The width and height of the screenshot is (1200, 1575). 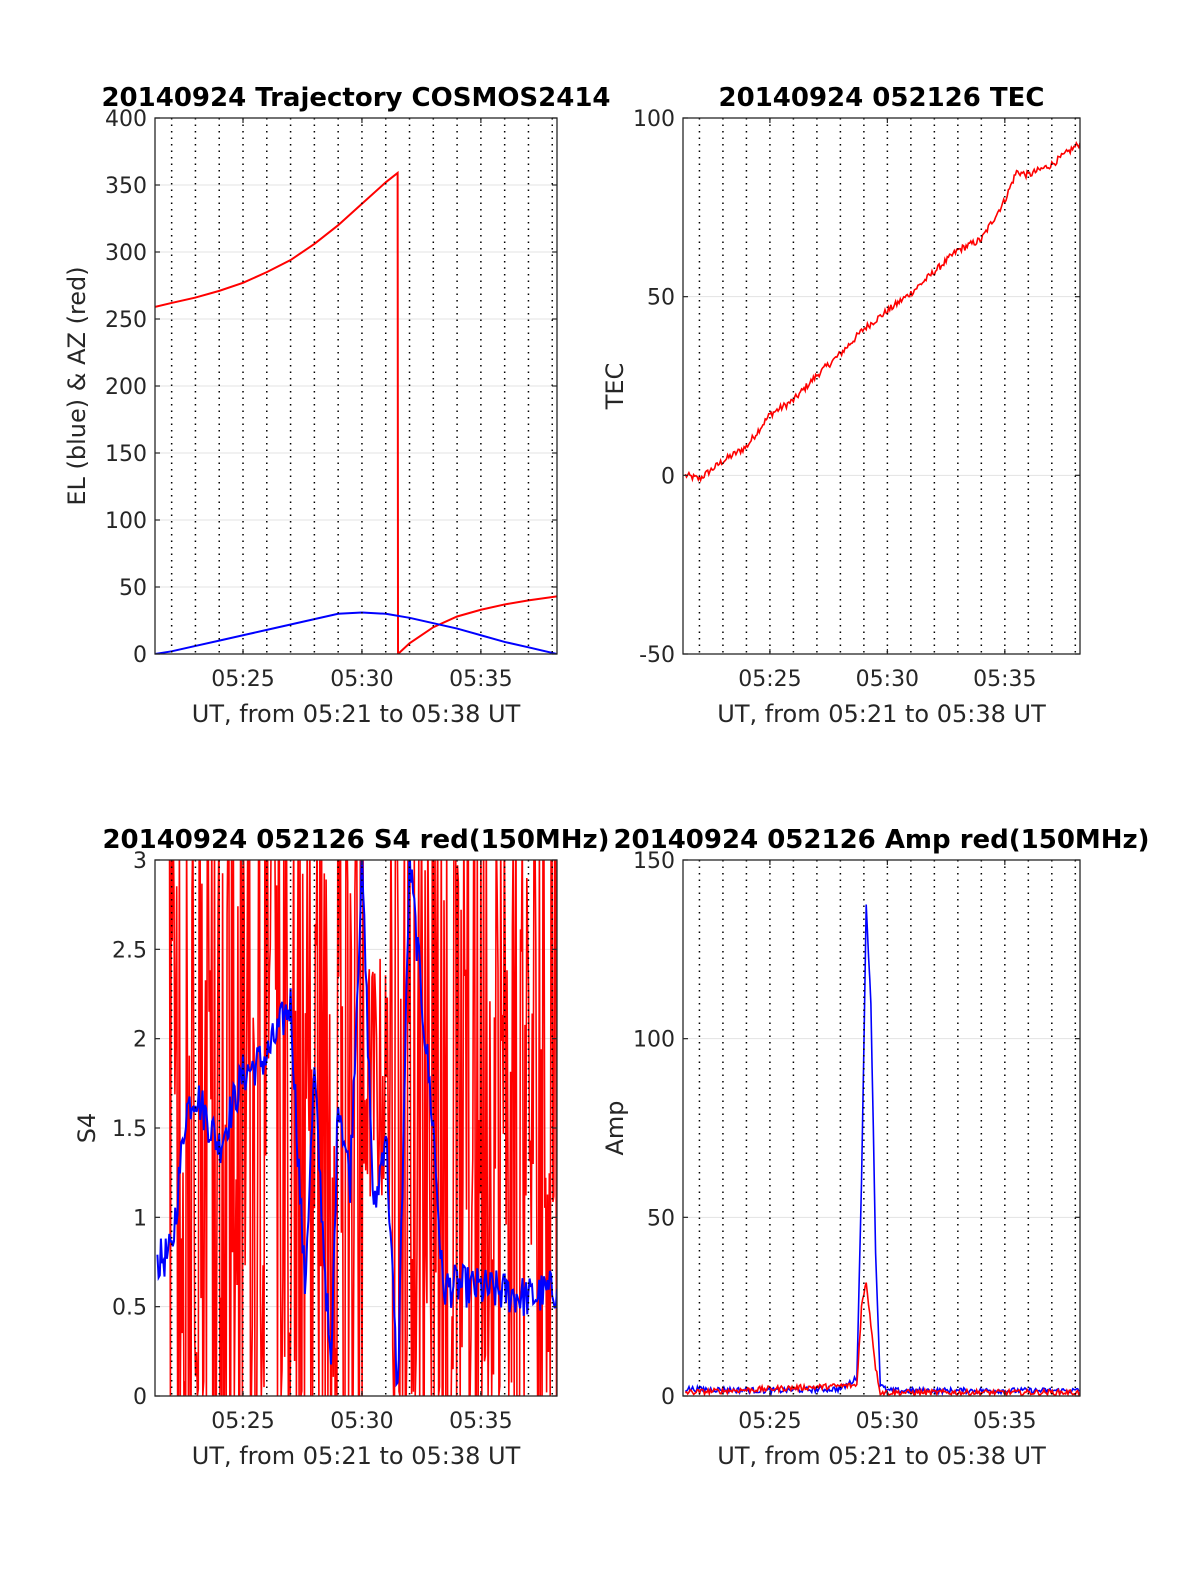 I want to click on y-tick-label: 300, so click(x=126, y=253).